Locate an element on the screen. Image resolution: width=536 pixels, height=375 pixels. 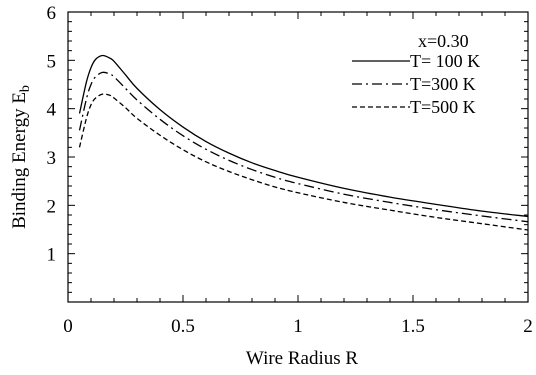
x-tick-label: 0.5 is located at coordinates (183, 326).